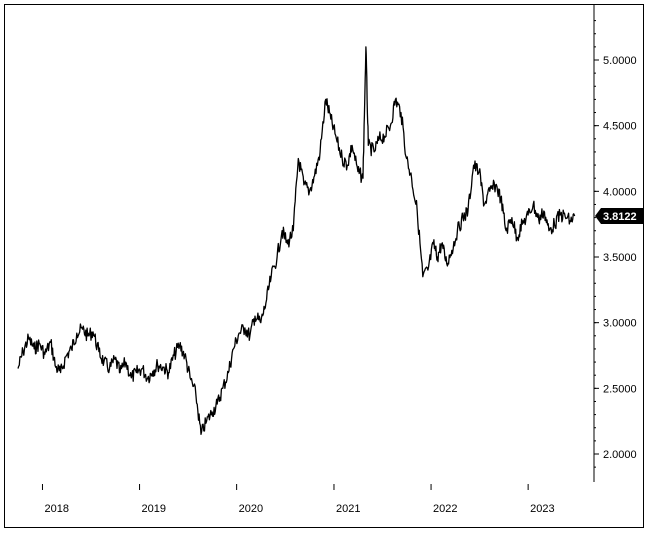  I want to click on x-tick-label: 2022, so click(445, 509).